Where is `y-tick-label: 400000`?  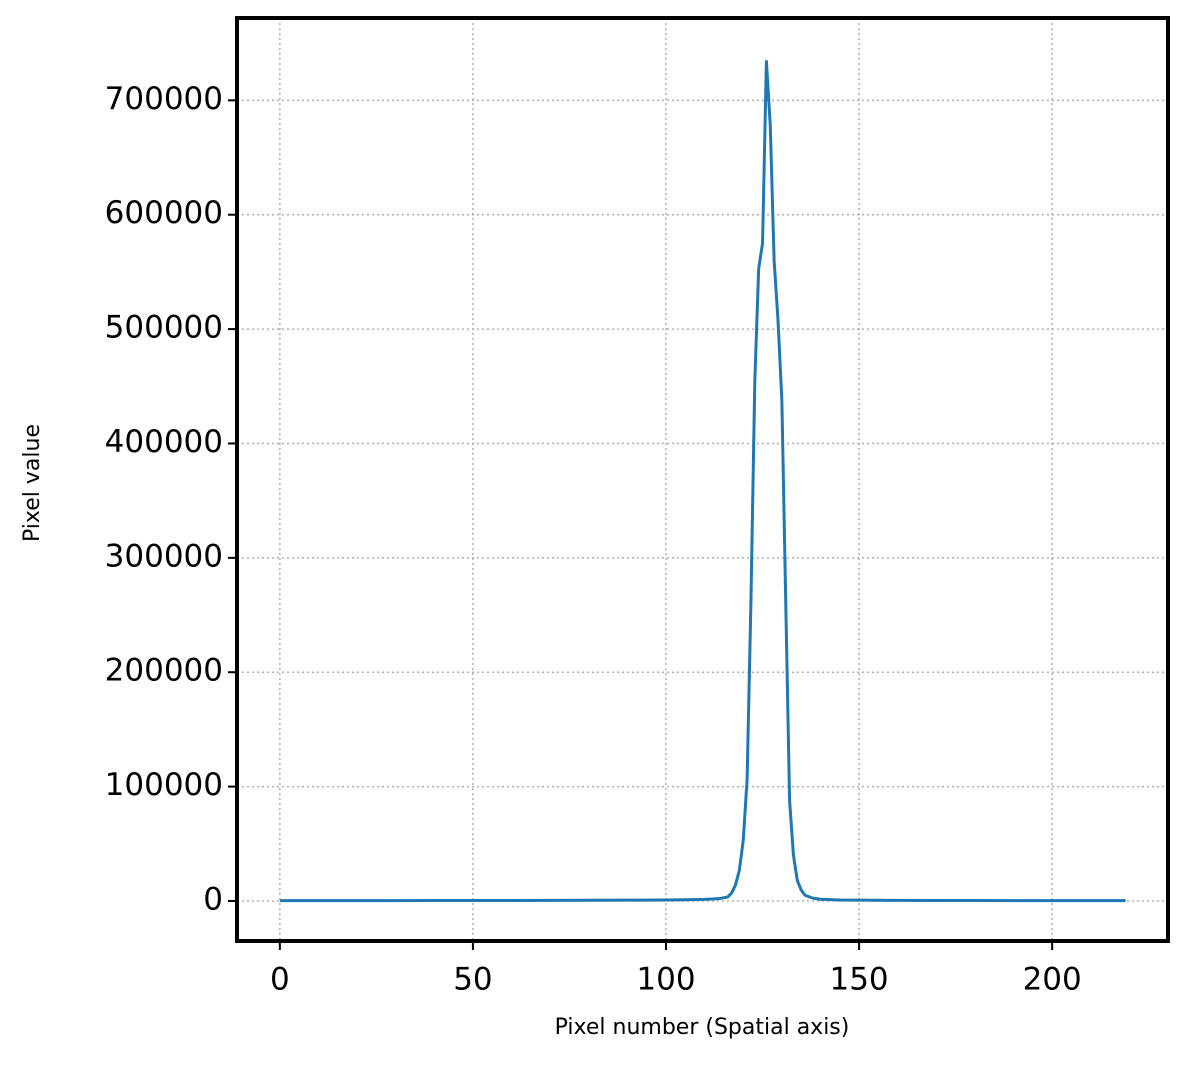
y-tick-label: 400000 is located at coordinates (164, 442).